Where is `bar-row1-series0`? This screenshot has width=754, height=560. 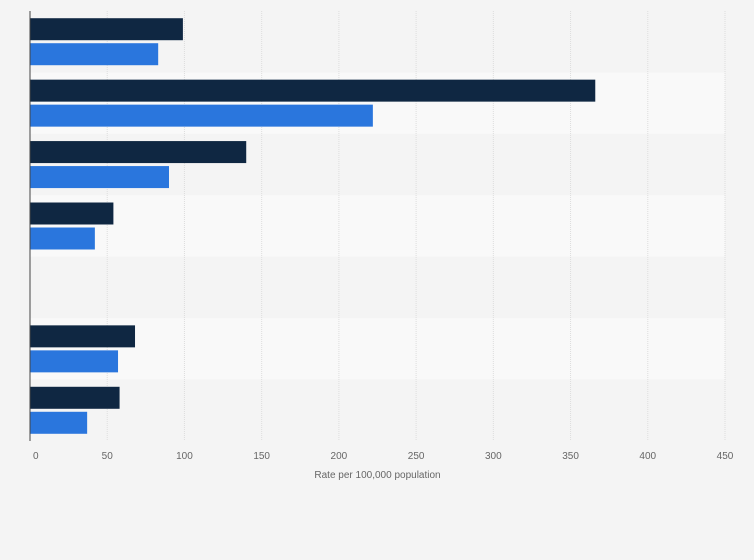 bar-row1-series0 is located at coordinates (313, 90).